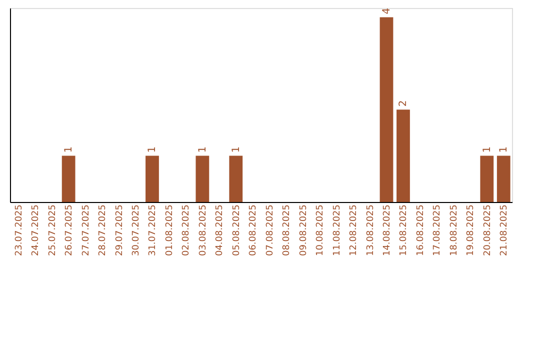  I want to click on x-tick-label: 05.08.2025, so click(237, 230).